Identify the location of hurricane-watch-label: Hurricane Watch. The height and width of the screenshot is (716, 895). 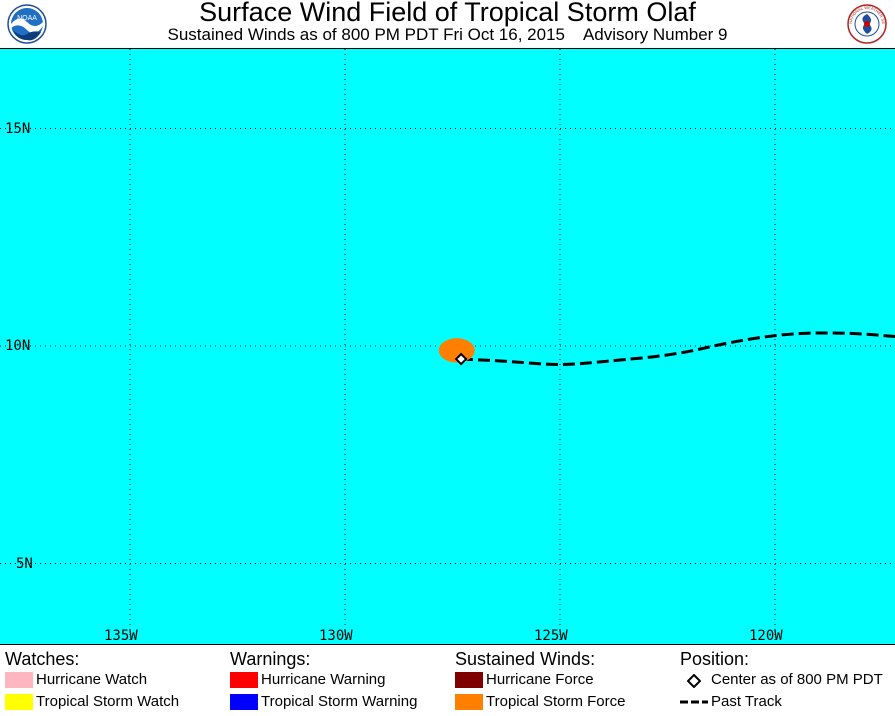
(92, 679).